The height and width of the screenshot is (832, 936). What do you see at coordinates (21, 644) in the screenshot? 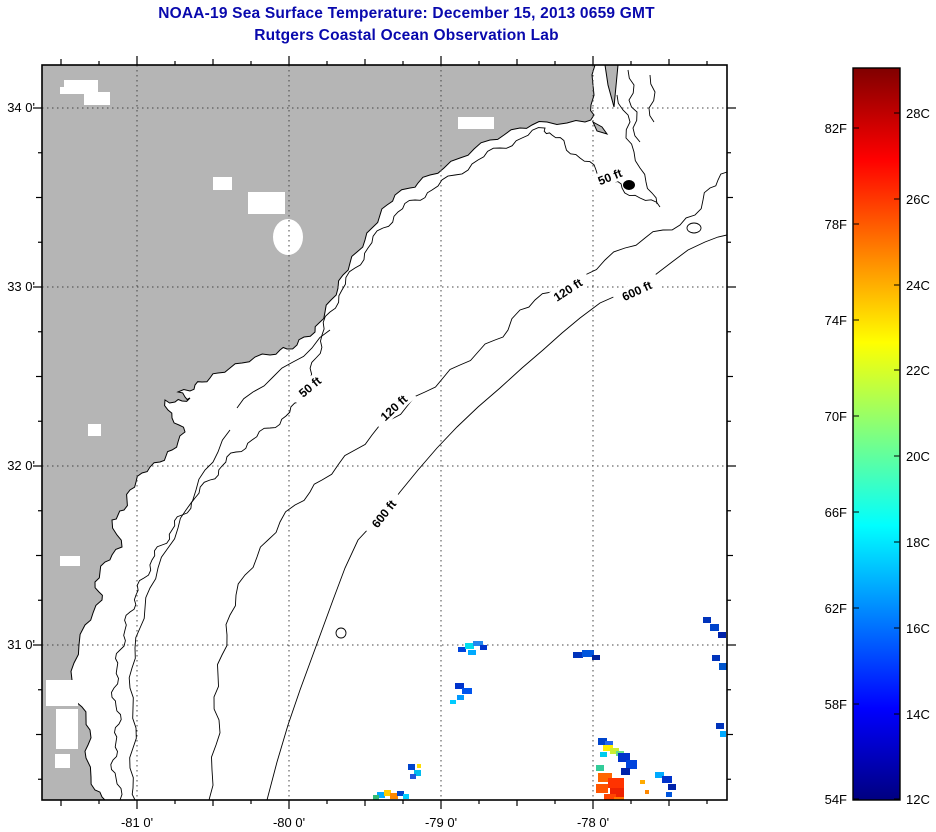
I see `y-axis-label: 31 0'` at bounding box center [21, 644].